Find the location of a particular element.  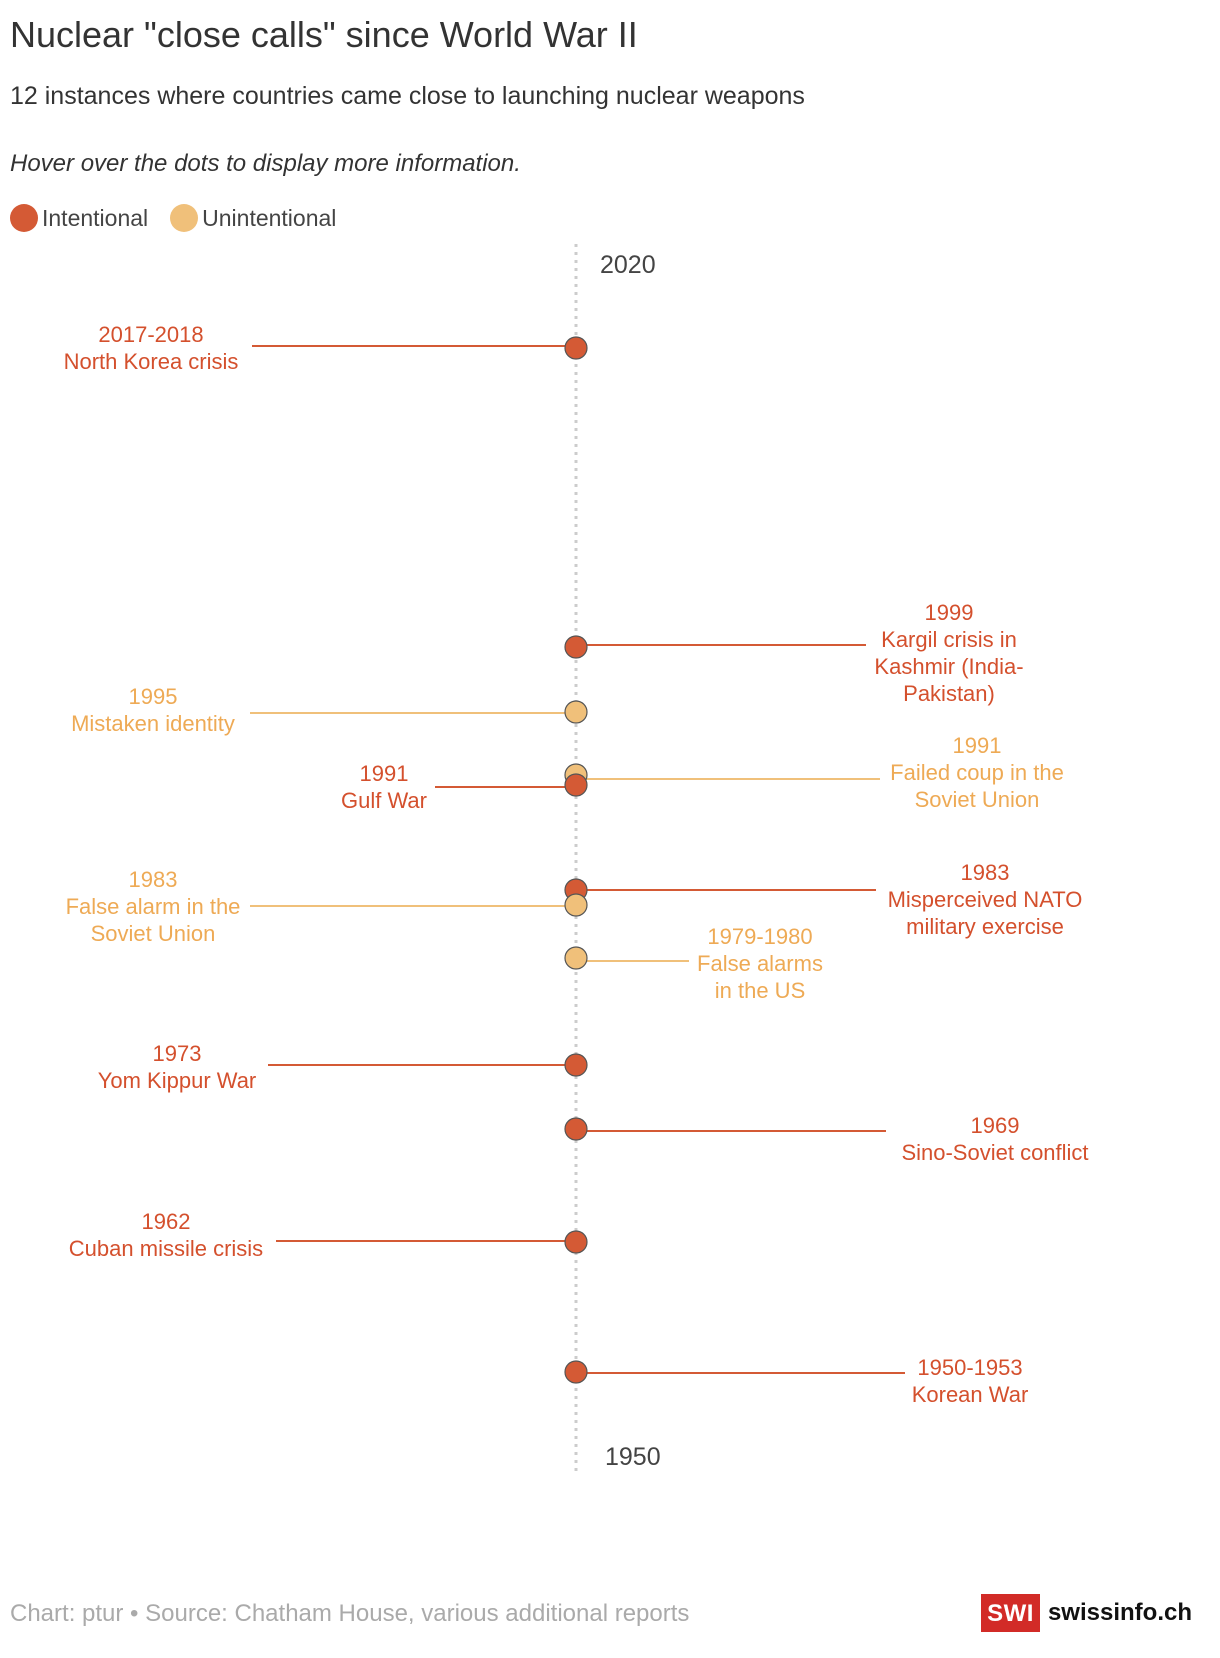

event-label-line: 1950-1953 is located at coordinates (969, 1367).